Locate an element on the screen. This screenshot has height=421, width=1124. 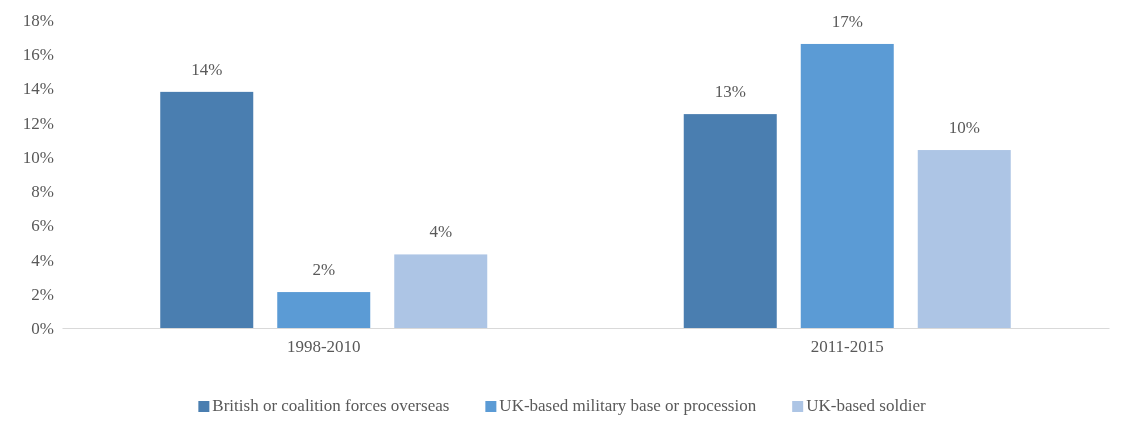
y-tick-label: 12% is located at coordinates (38, 123).